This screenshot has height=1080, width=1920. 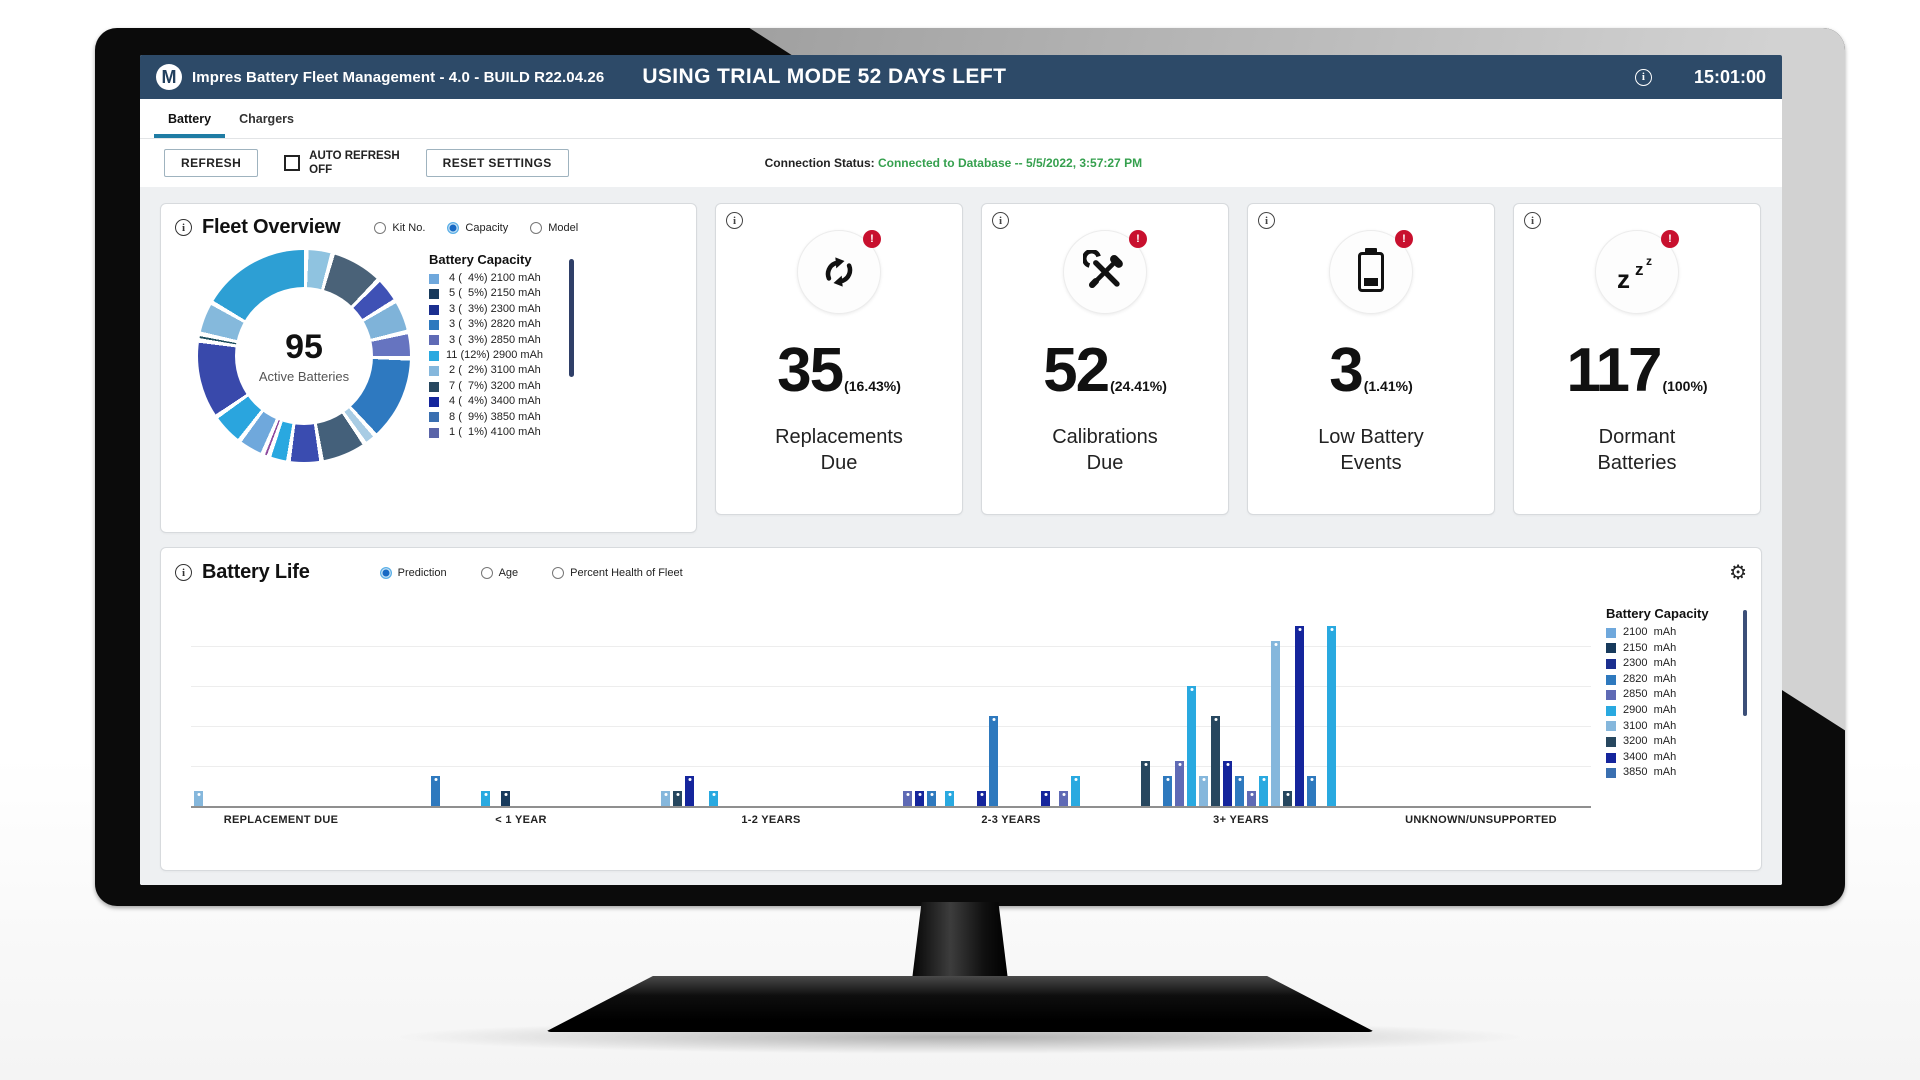 What do you see at coordinates (183, 572) in the screenshot?
I see `battery-life-info-icon: i` at bounding box center [183, 572].